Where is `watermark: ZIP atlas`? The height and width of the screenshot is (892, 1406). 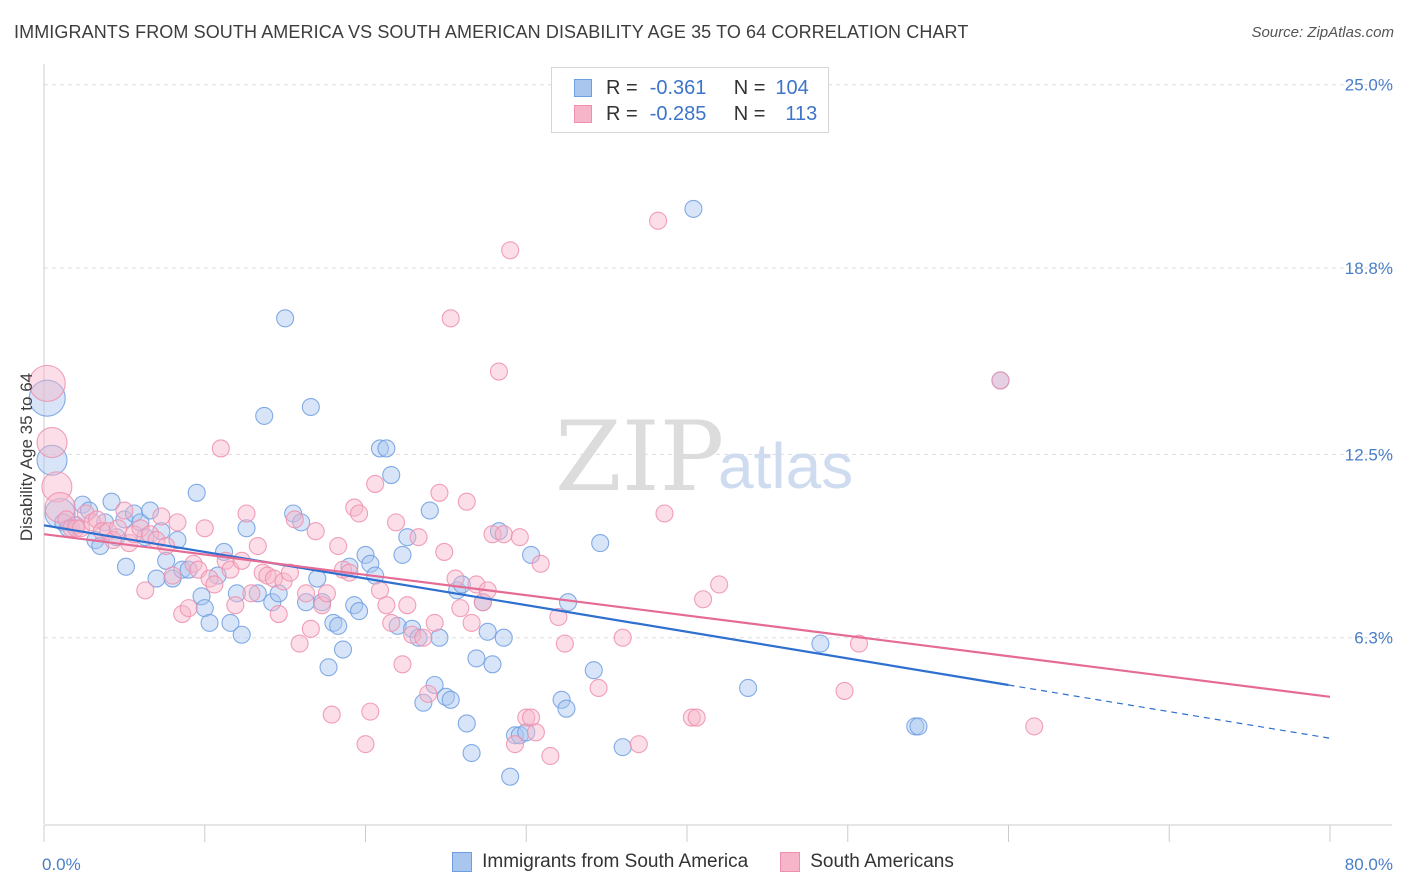 watermark: ZIP atlas is located at coordinates (704, 457).